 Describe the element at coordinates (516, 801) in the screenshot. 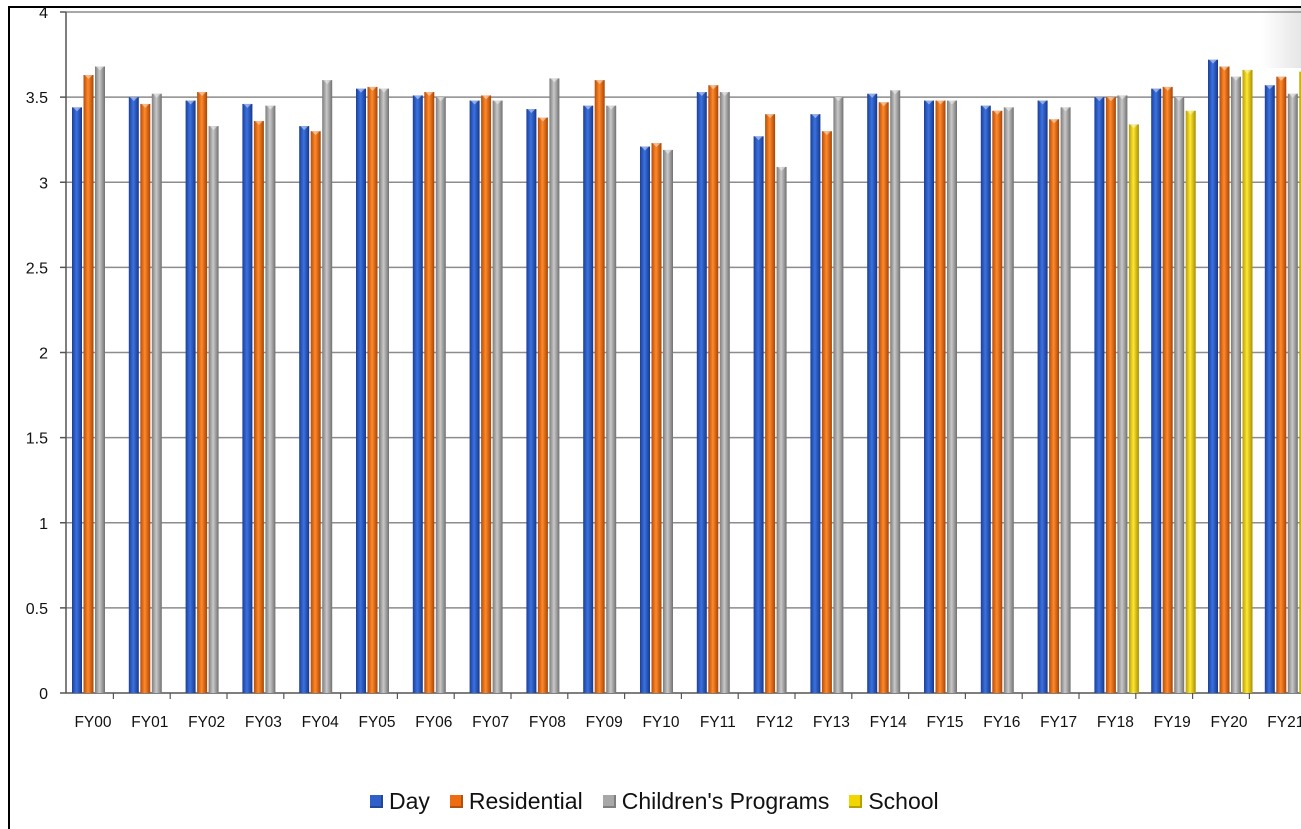

I see `legend-item: Residential` at that location.